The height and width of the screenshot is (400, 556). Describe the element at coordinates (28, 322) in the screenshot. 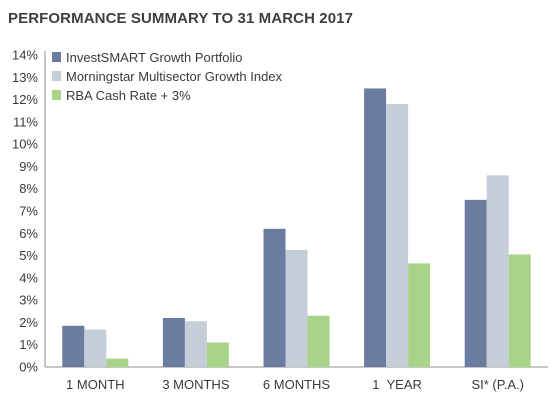

I see `y-tick-label: 2%` at that location.